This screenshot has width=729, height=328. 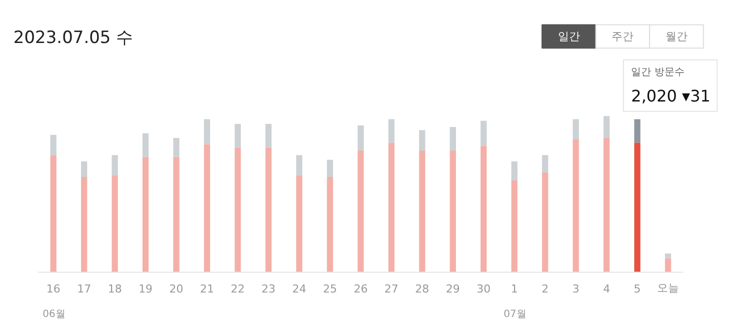 I want to click on x-tick-label: 20, so click(x=176, y=289).